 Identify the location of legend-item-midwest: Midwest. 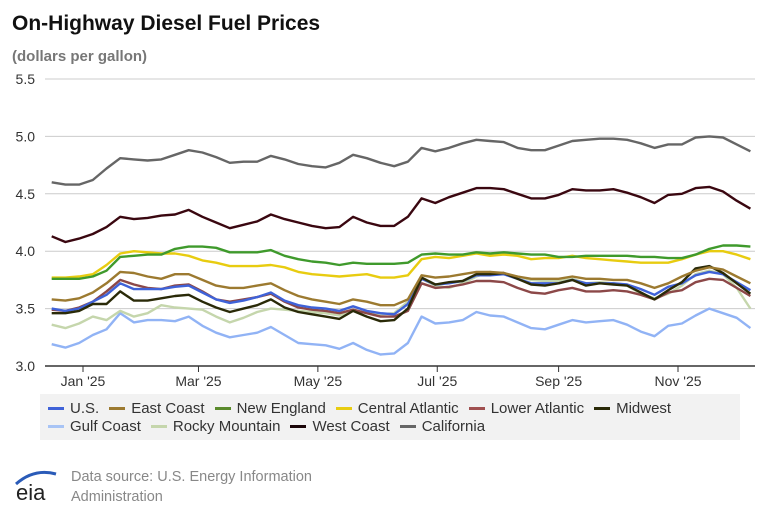
(632, 408).